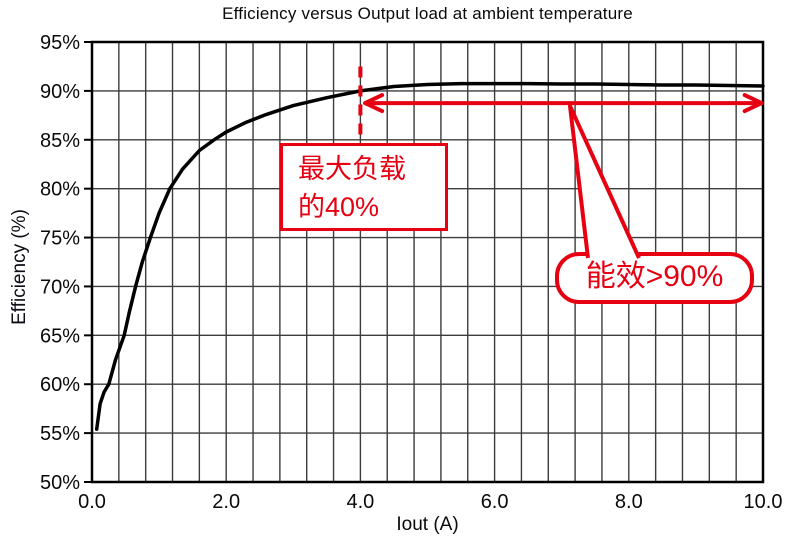 This screenshot has height=540, width=788. What do you see at coordinates (374, 103) in the screenshot?
I see `range-arrow-left-head` at bounding box center [374, 103].